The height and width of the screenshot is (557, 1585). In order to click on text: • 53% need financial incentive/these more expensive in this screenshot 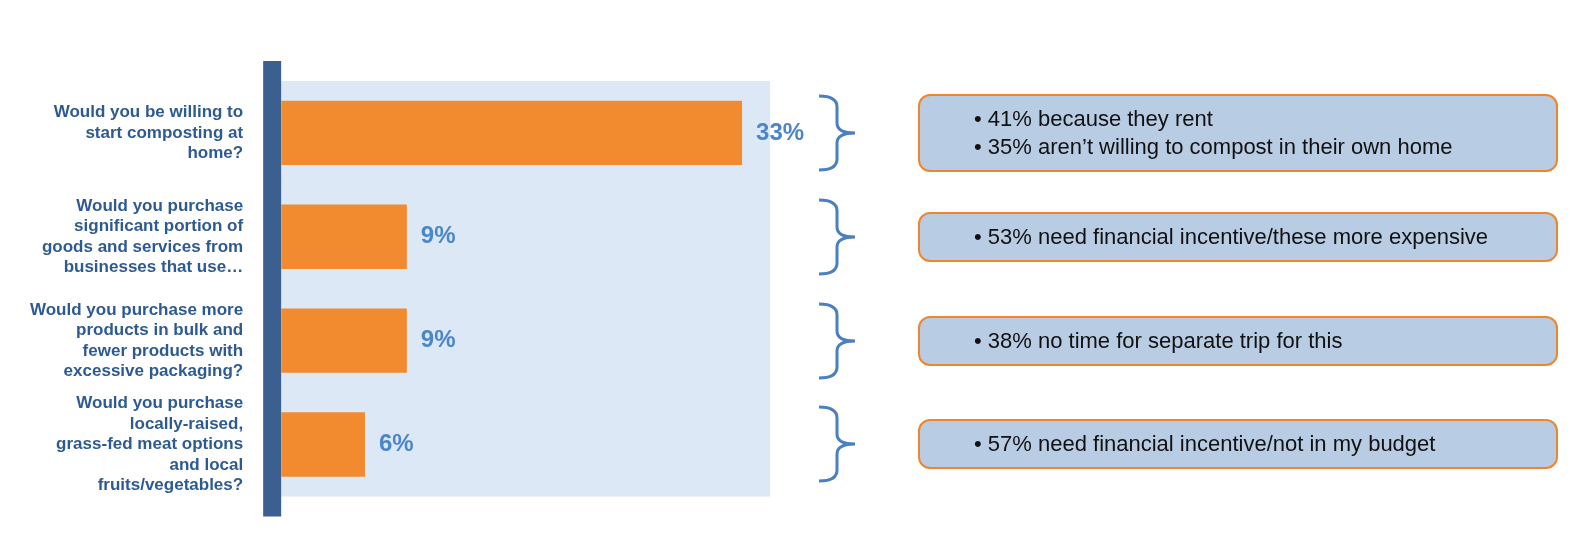, I will do `click(1231, 236)`.